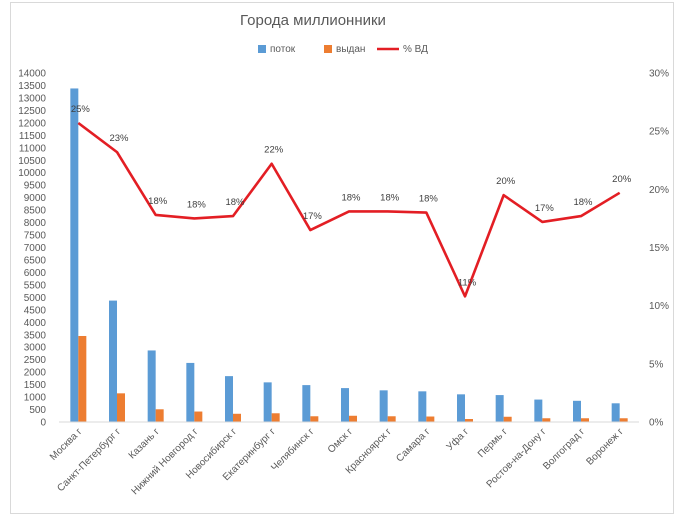 This screenshot has height=522, width=680. Describe the element at coordinates (35, 186) in the screenshot. I see `left-axis-tick-label: 9500` at that location.